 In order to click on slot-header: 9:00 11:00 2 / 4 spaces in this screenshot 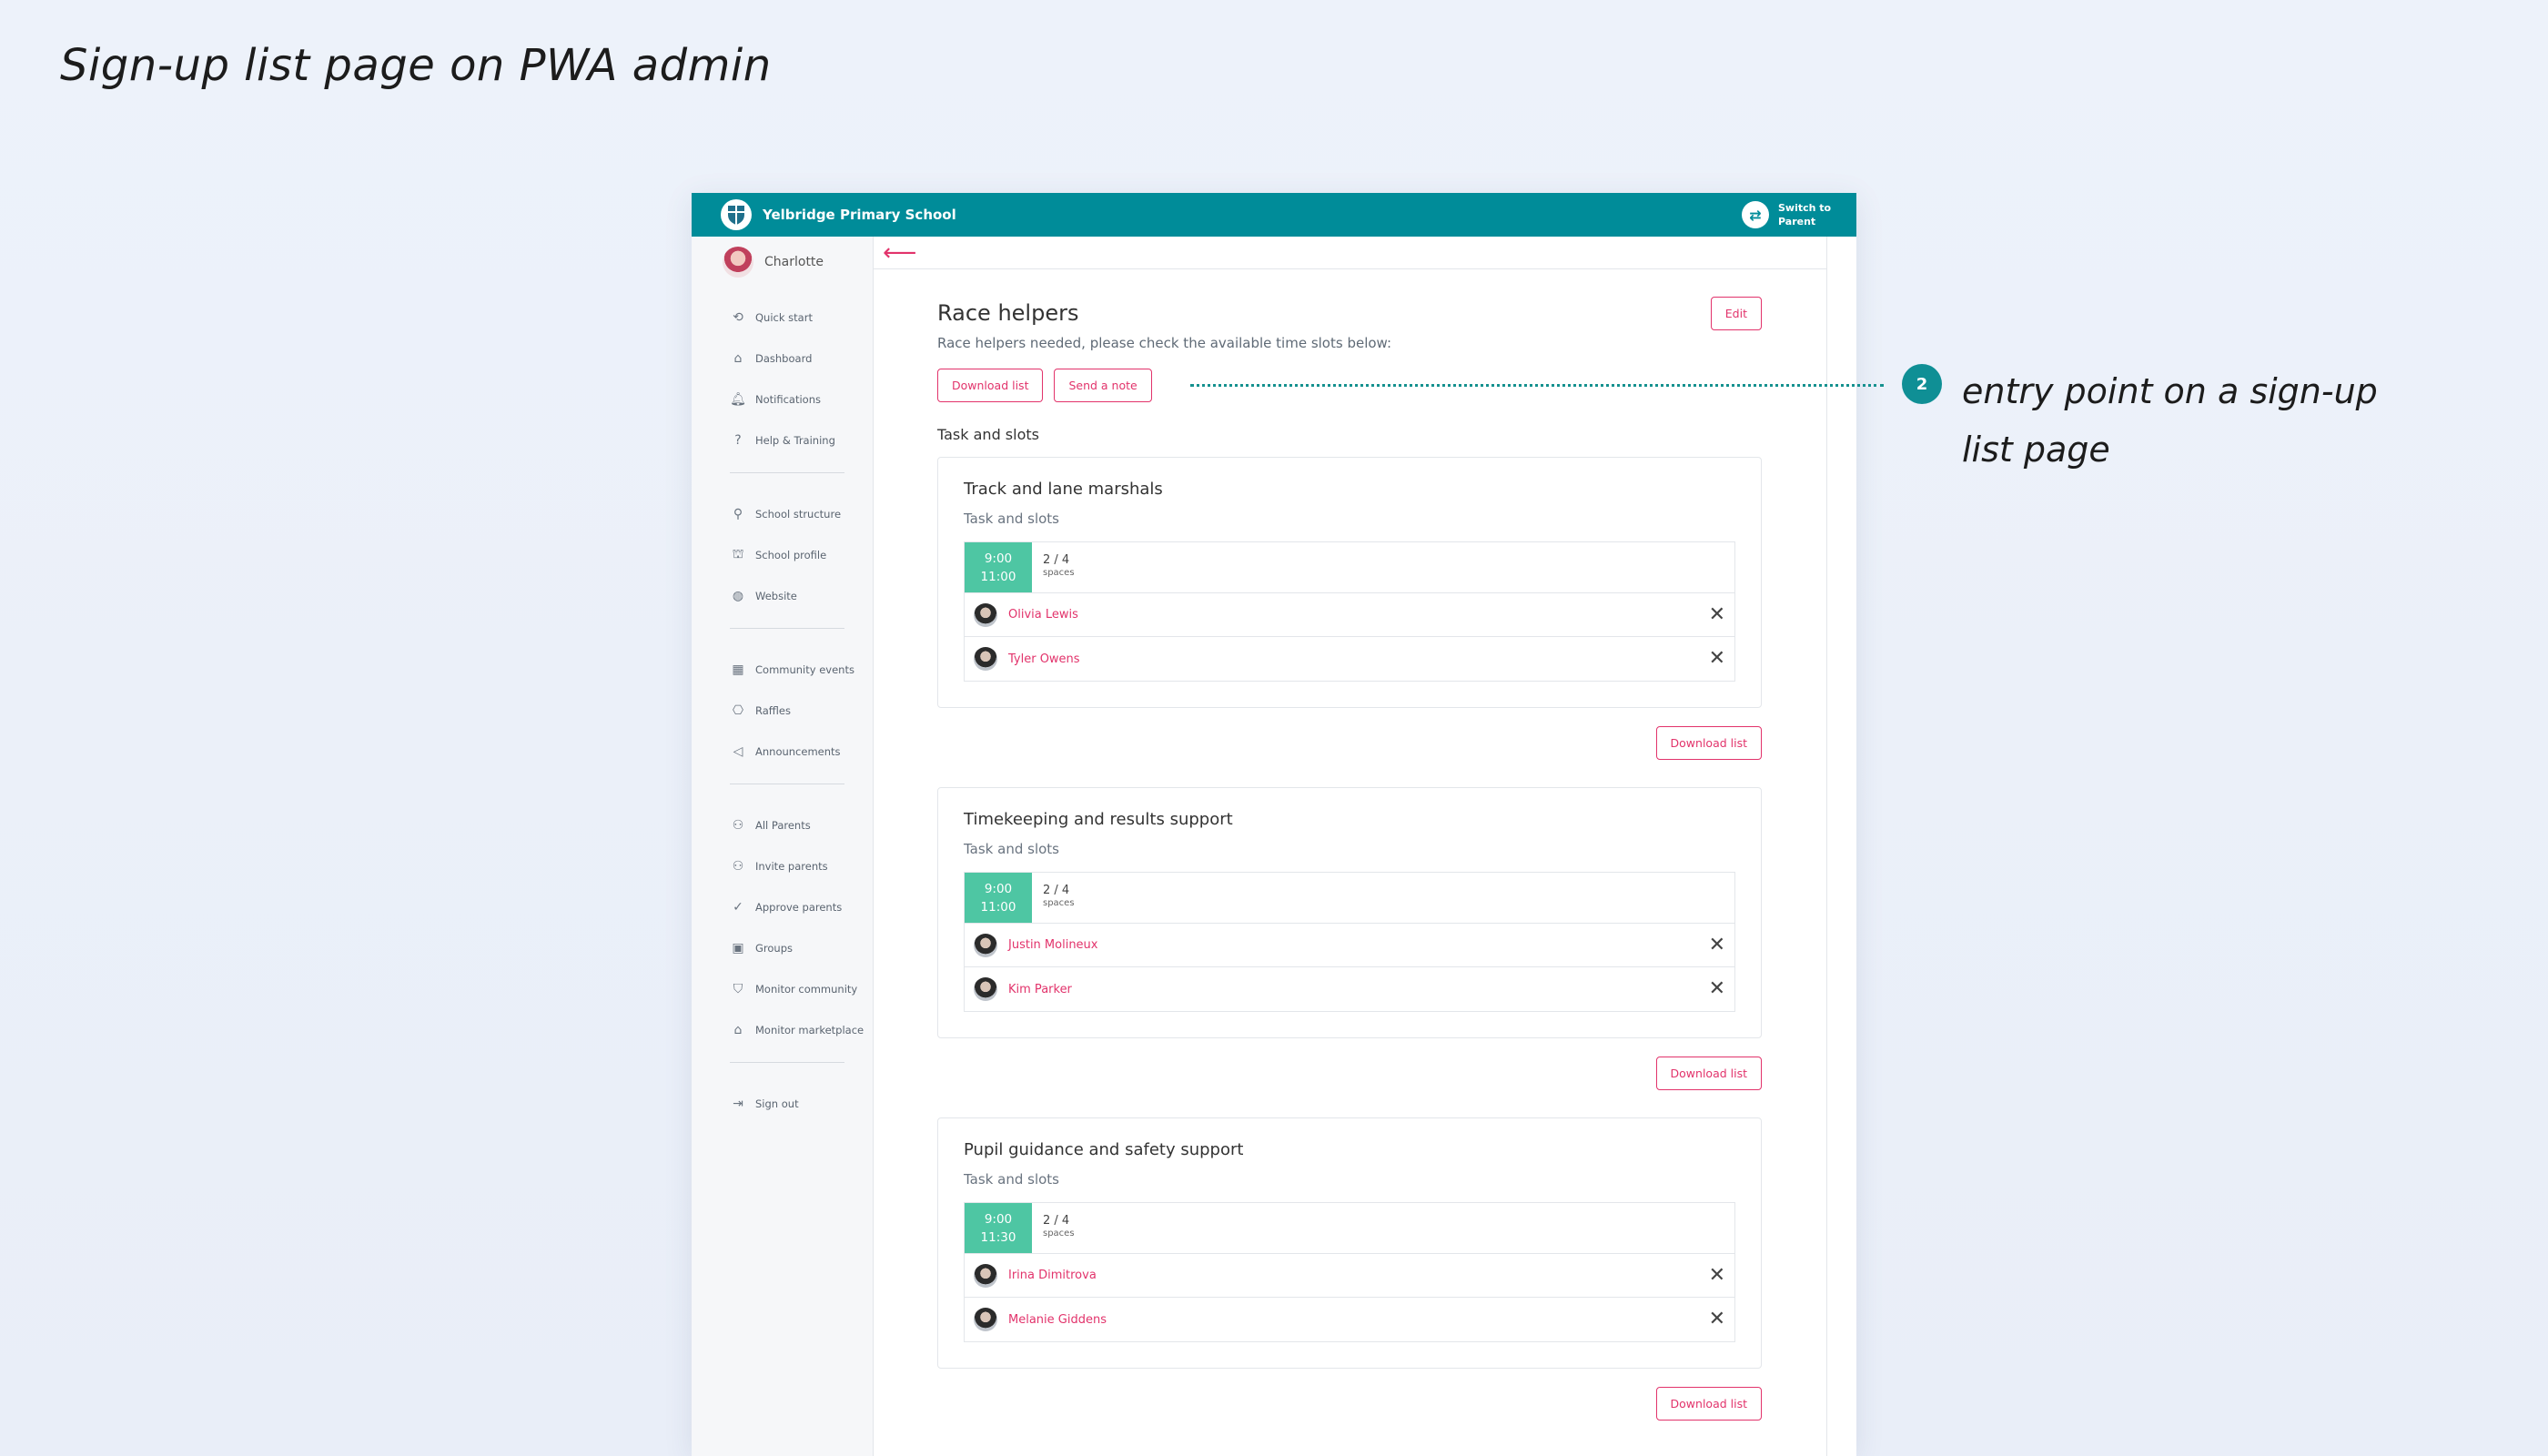, I will do `click(1349, 899)`.